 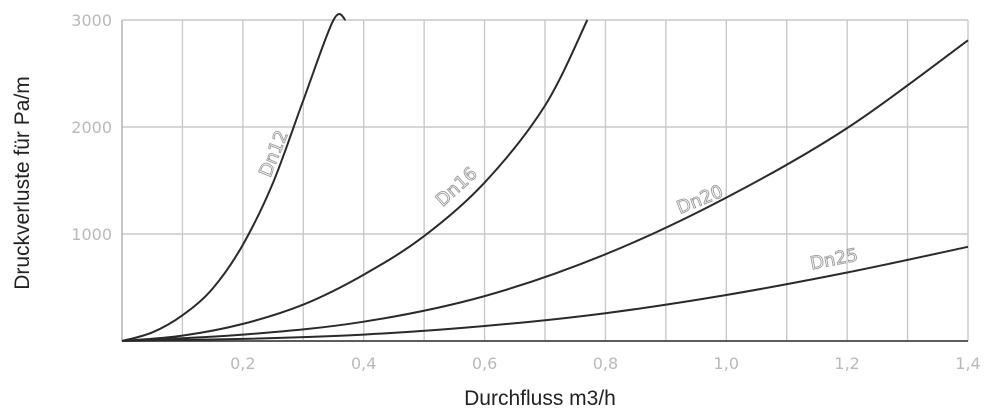 What do you see at coordinates (540, 398) in the screenshot?
I see `x-axis-title: Durchfluss m3/h` at bounding box center [540, 398].